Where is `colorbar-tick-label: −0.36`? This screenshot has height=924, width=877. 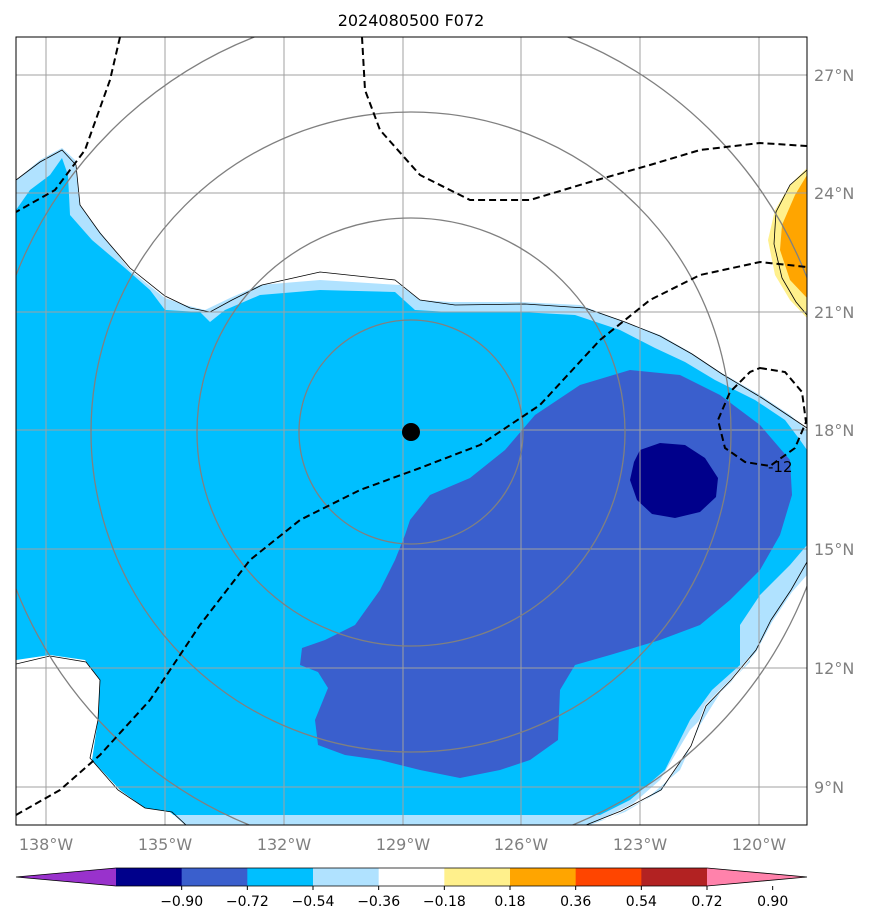 colorbar-tick-label: −0.36 is located at coordinates (378, 902).